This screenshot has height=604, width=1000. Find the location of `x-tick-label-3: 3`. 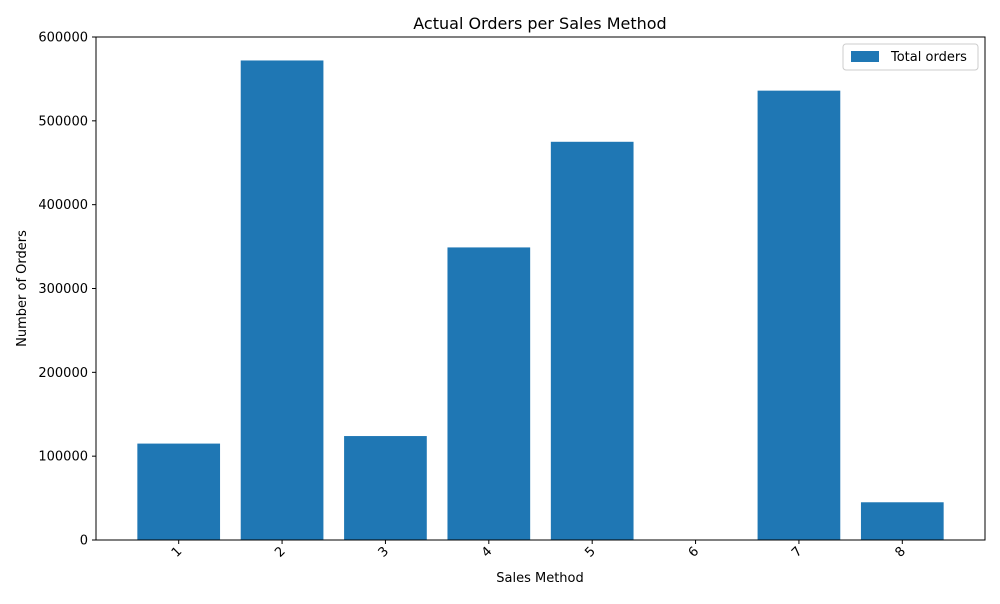

x-tick-label-3: 3 is located at coordinates (384, 552).